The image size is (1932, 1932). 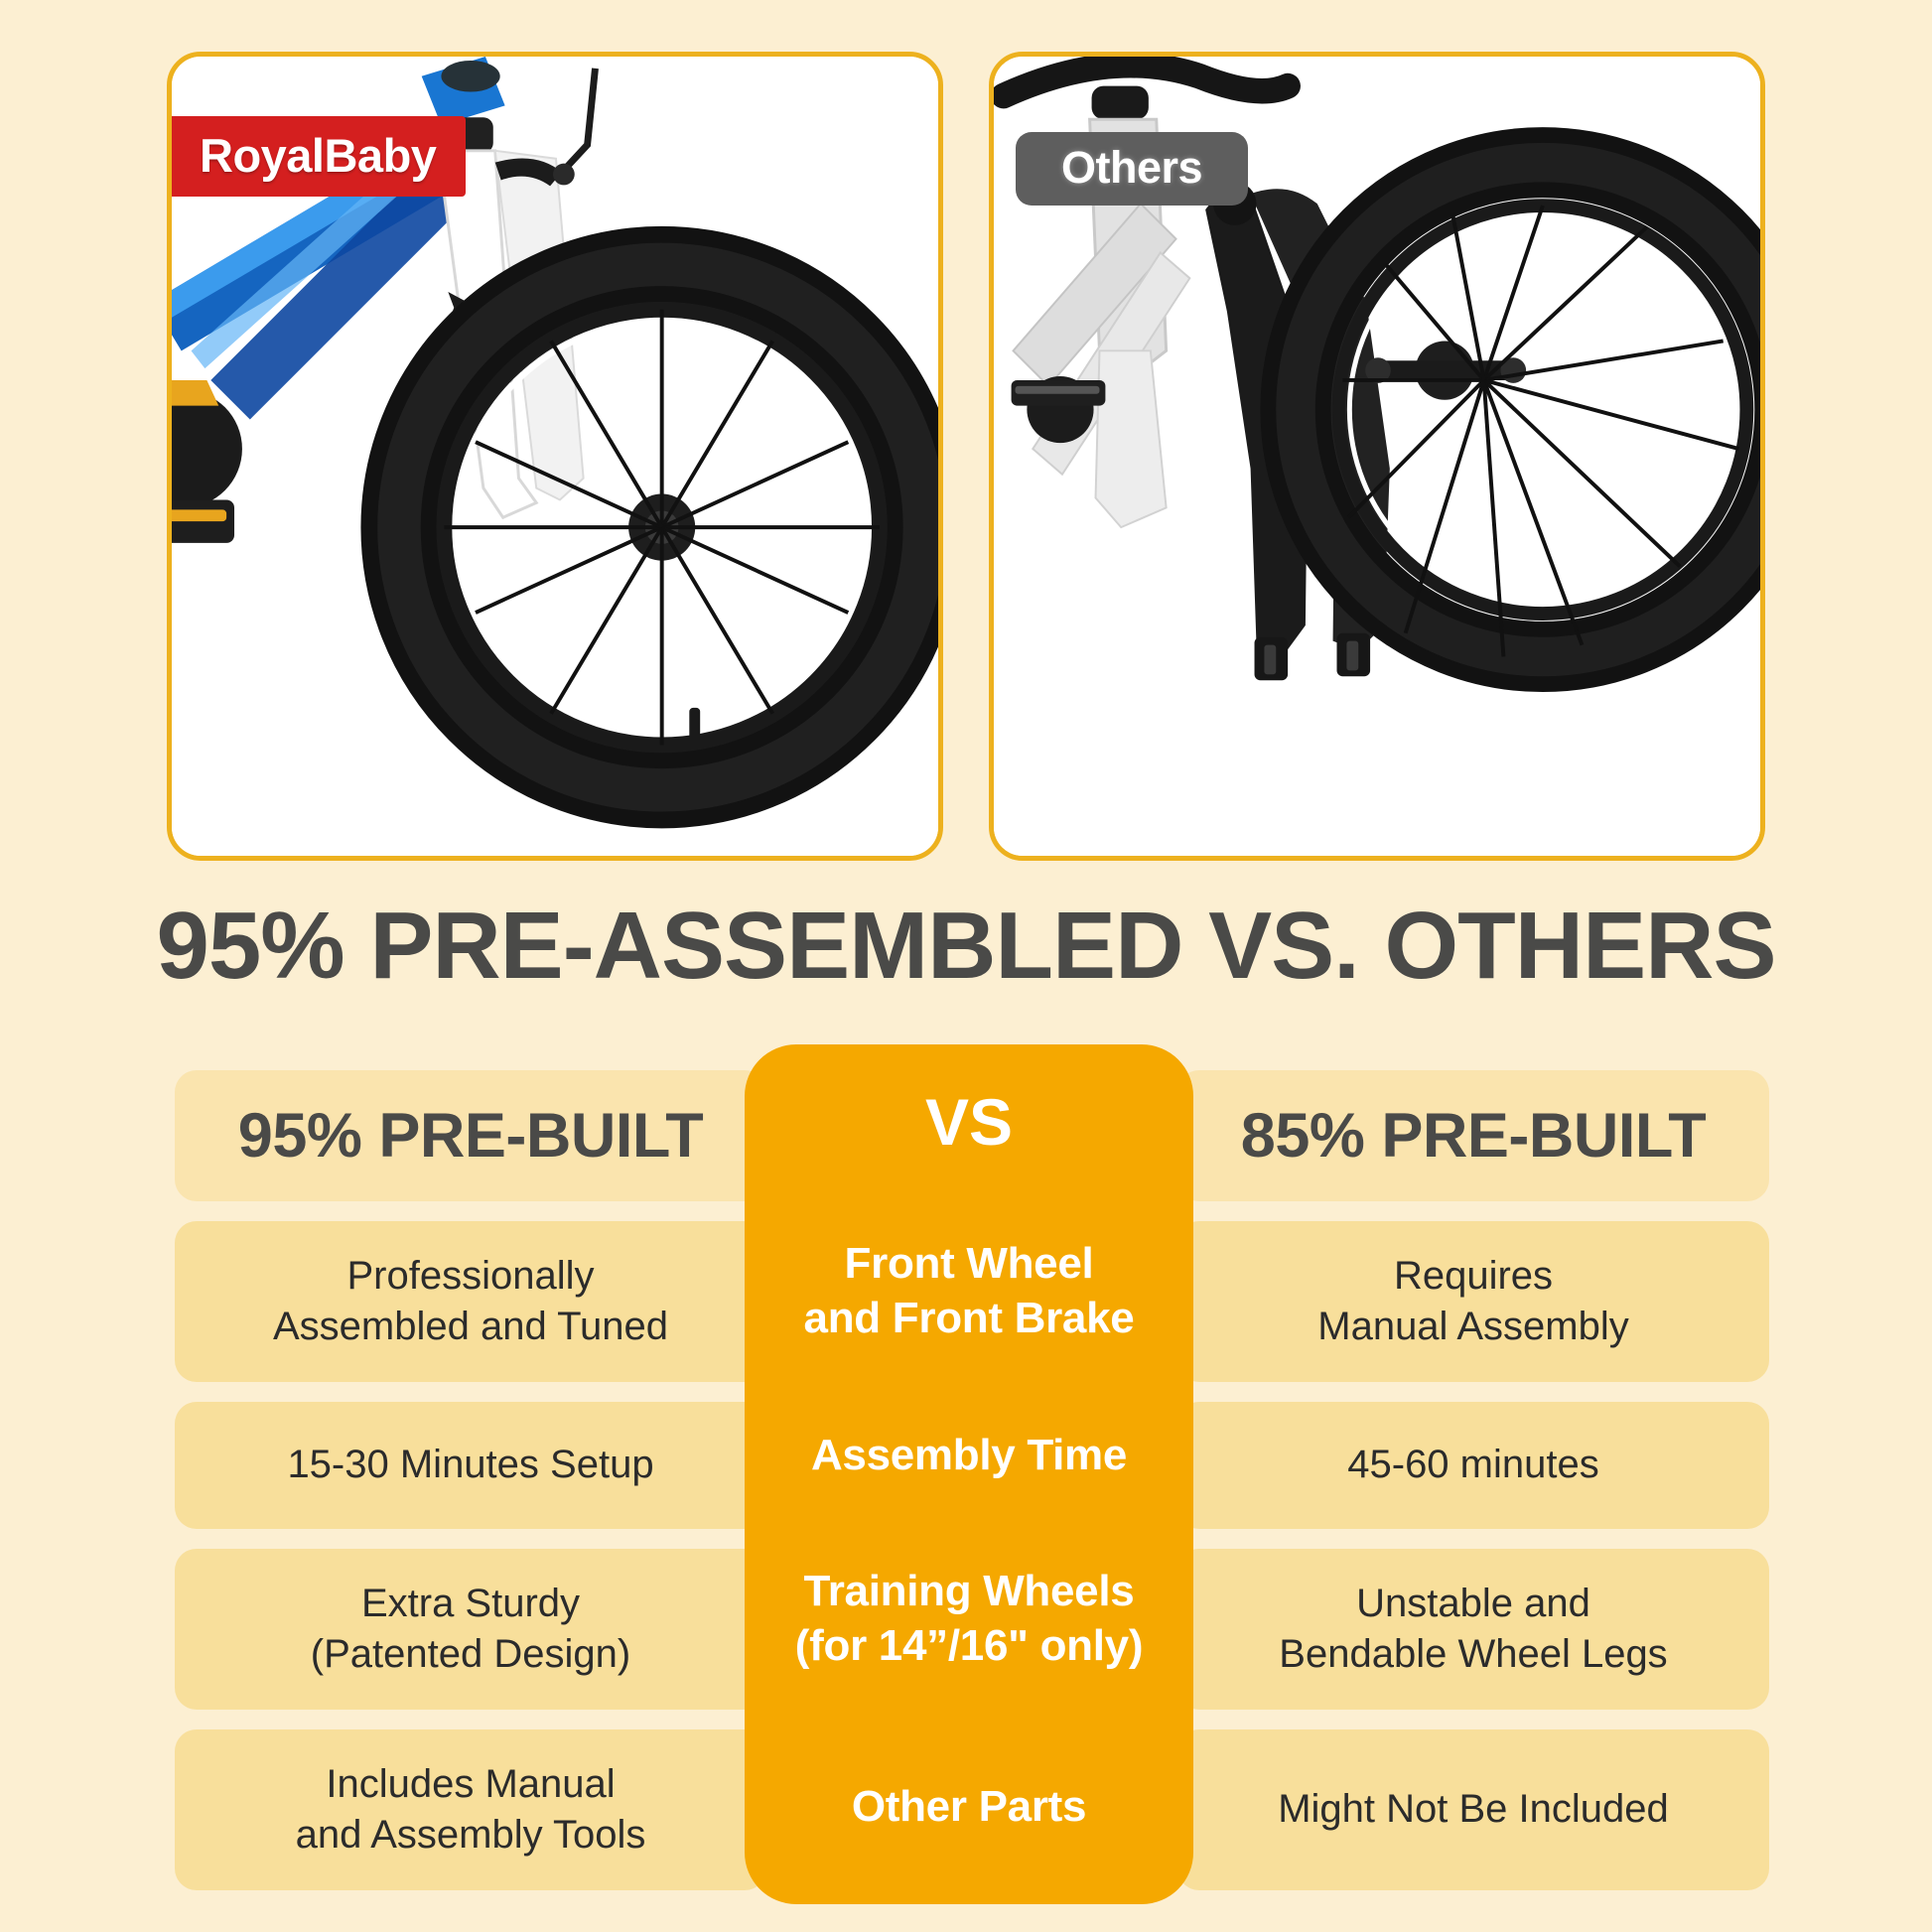 I want to click on vs-row-other-parts: Other Parts, so click(x=969, y=1806).